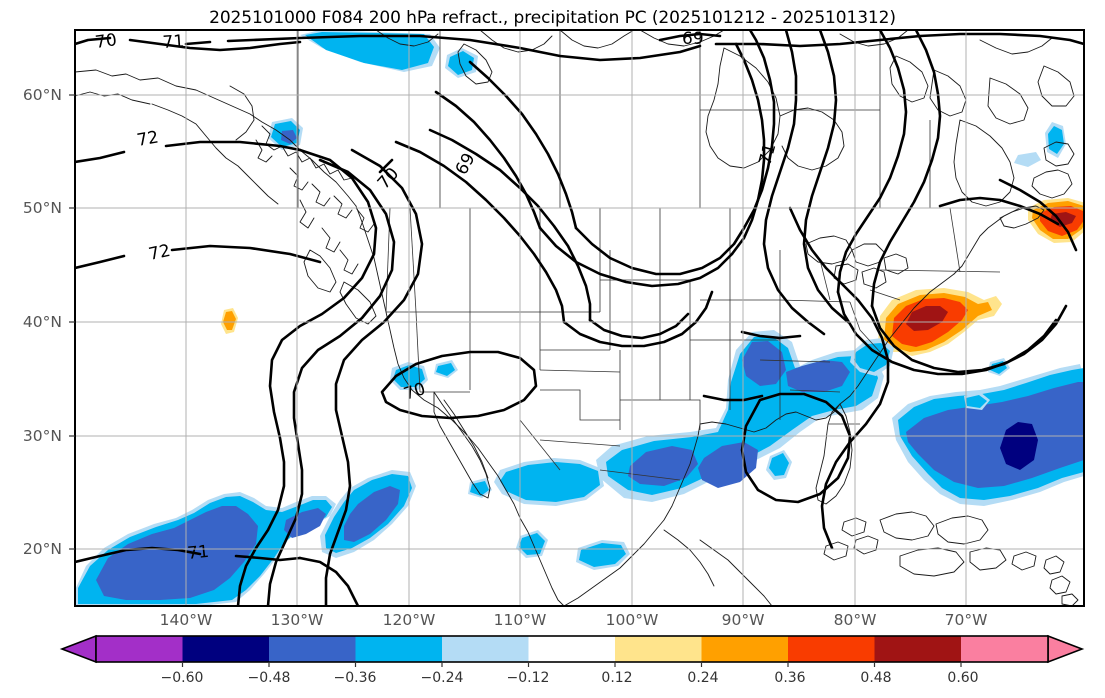 The width and height of the screenshot is (1105, 698). I want to click on colorbar-segments, so click(572, 649).